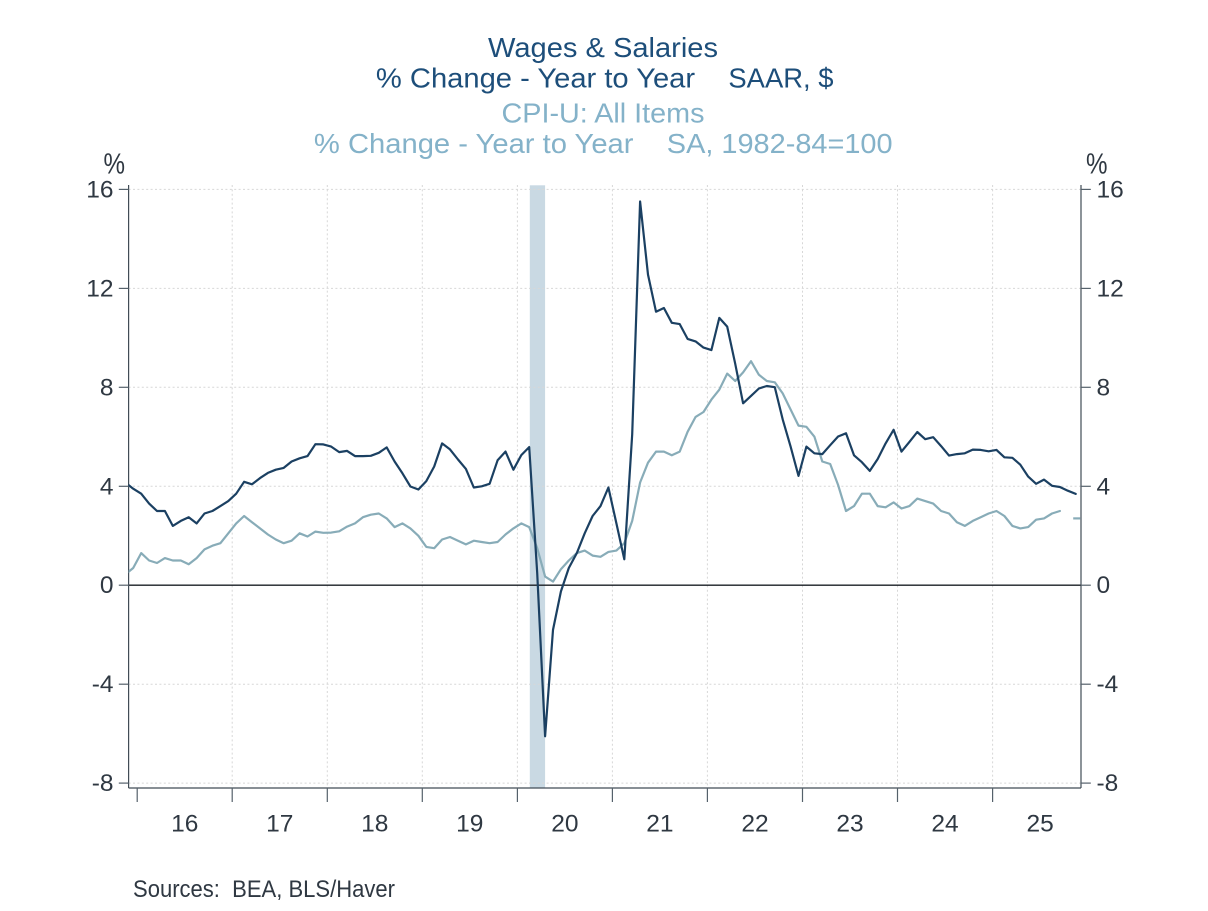  What do you see at coordinates (780, 143) in the screenshot?
I see `svg-text: SA, 1982-84=100` at bounding box center [780, 143].